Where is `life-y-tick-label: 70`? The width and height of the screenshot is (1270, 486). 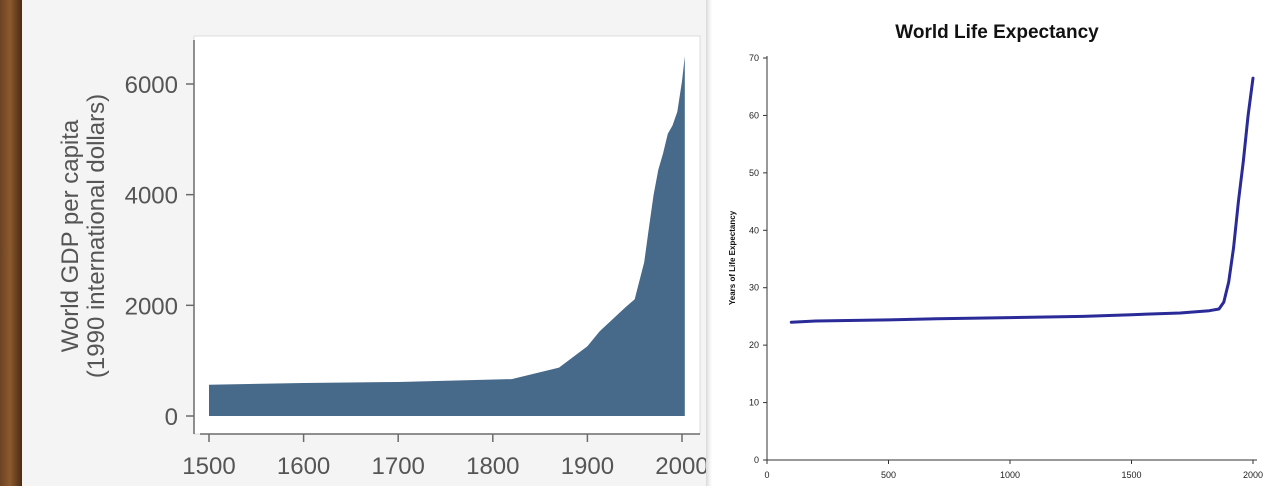
life-y-tick-label: 70 is located at coordinates (754, 58).